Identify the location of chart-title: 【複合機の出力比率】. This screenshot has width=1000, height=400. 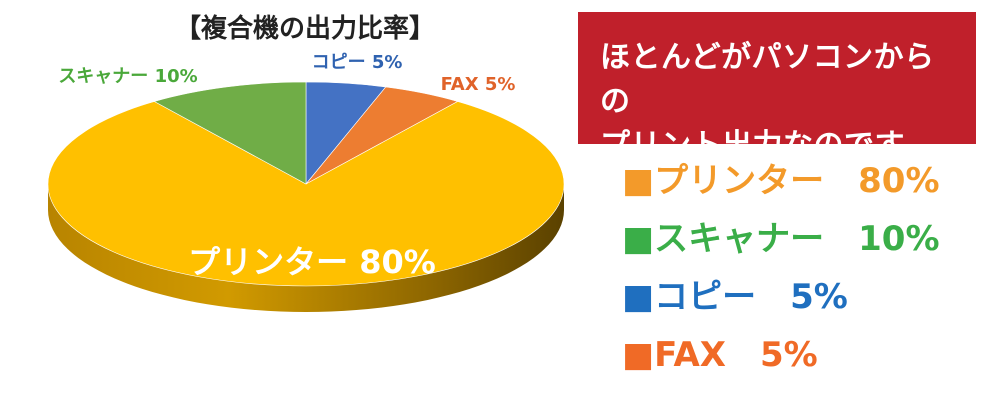
(305, 28).